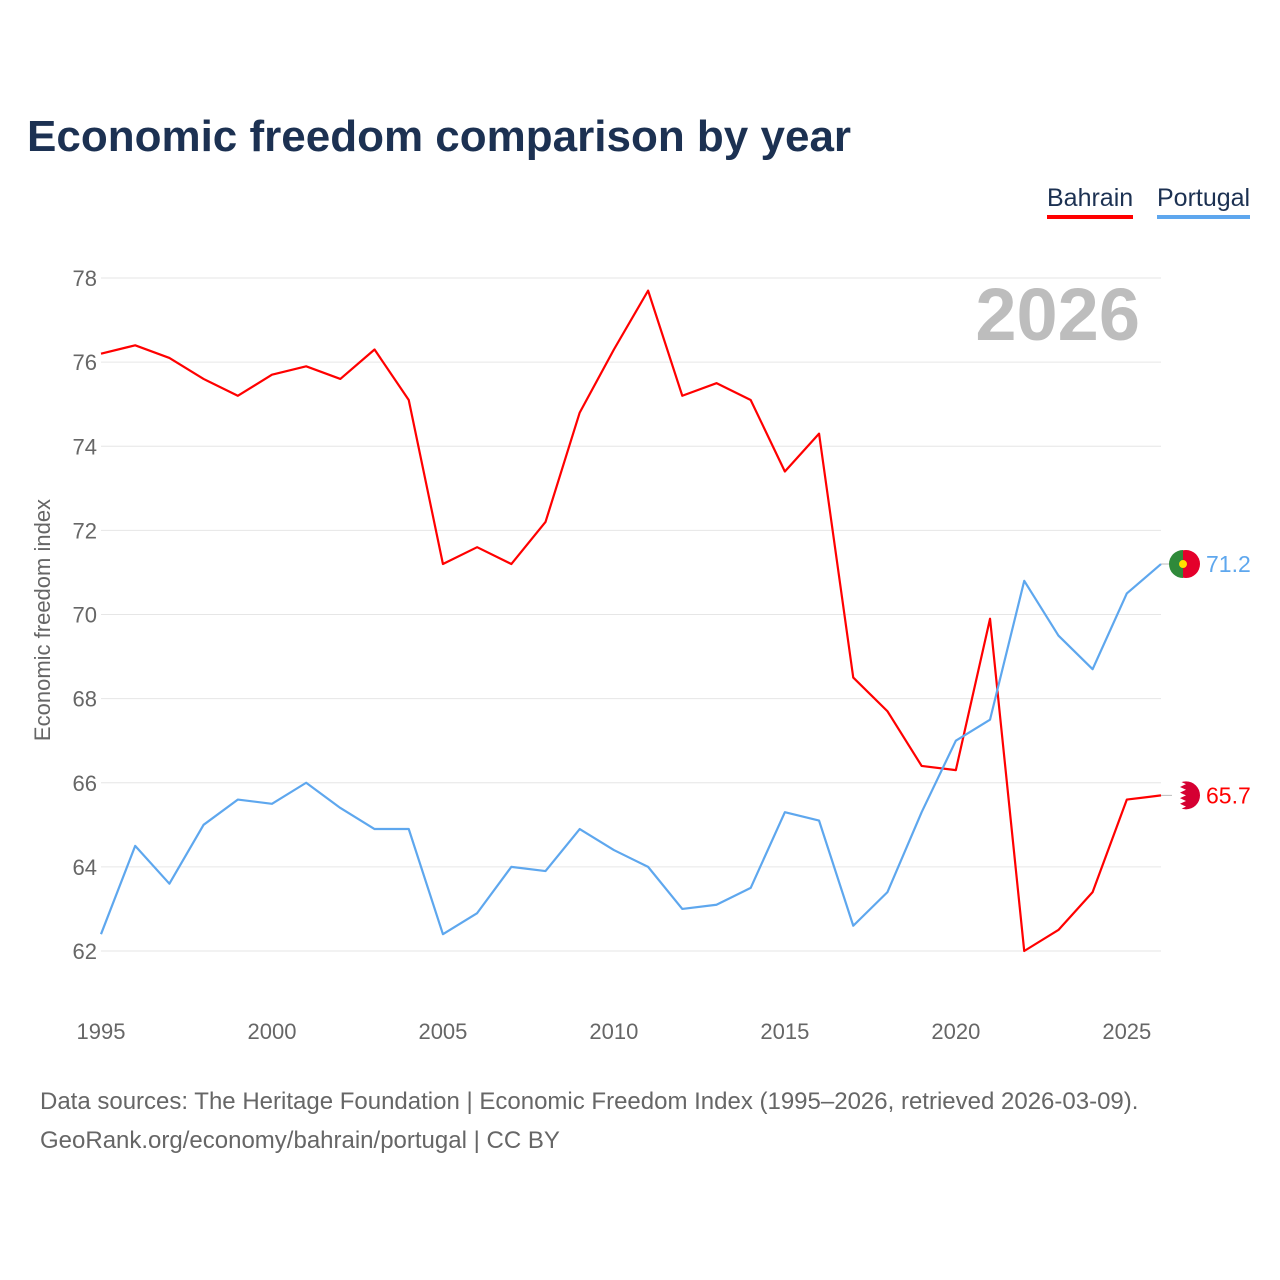  What do you see at coordinates (85, 867) in the screenshot?
I see `y-tick-label: 64` at bounding box center [85, 867].